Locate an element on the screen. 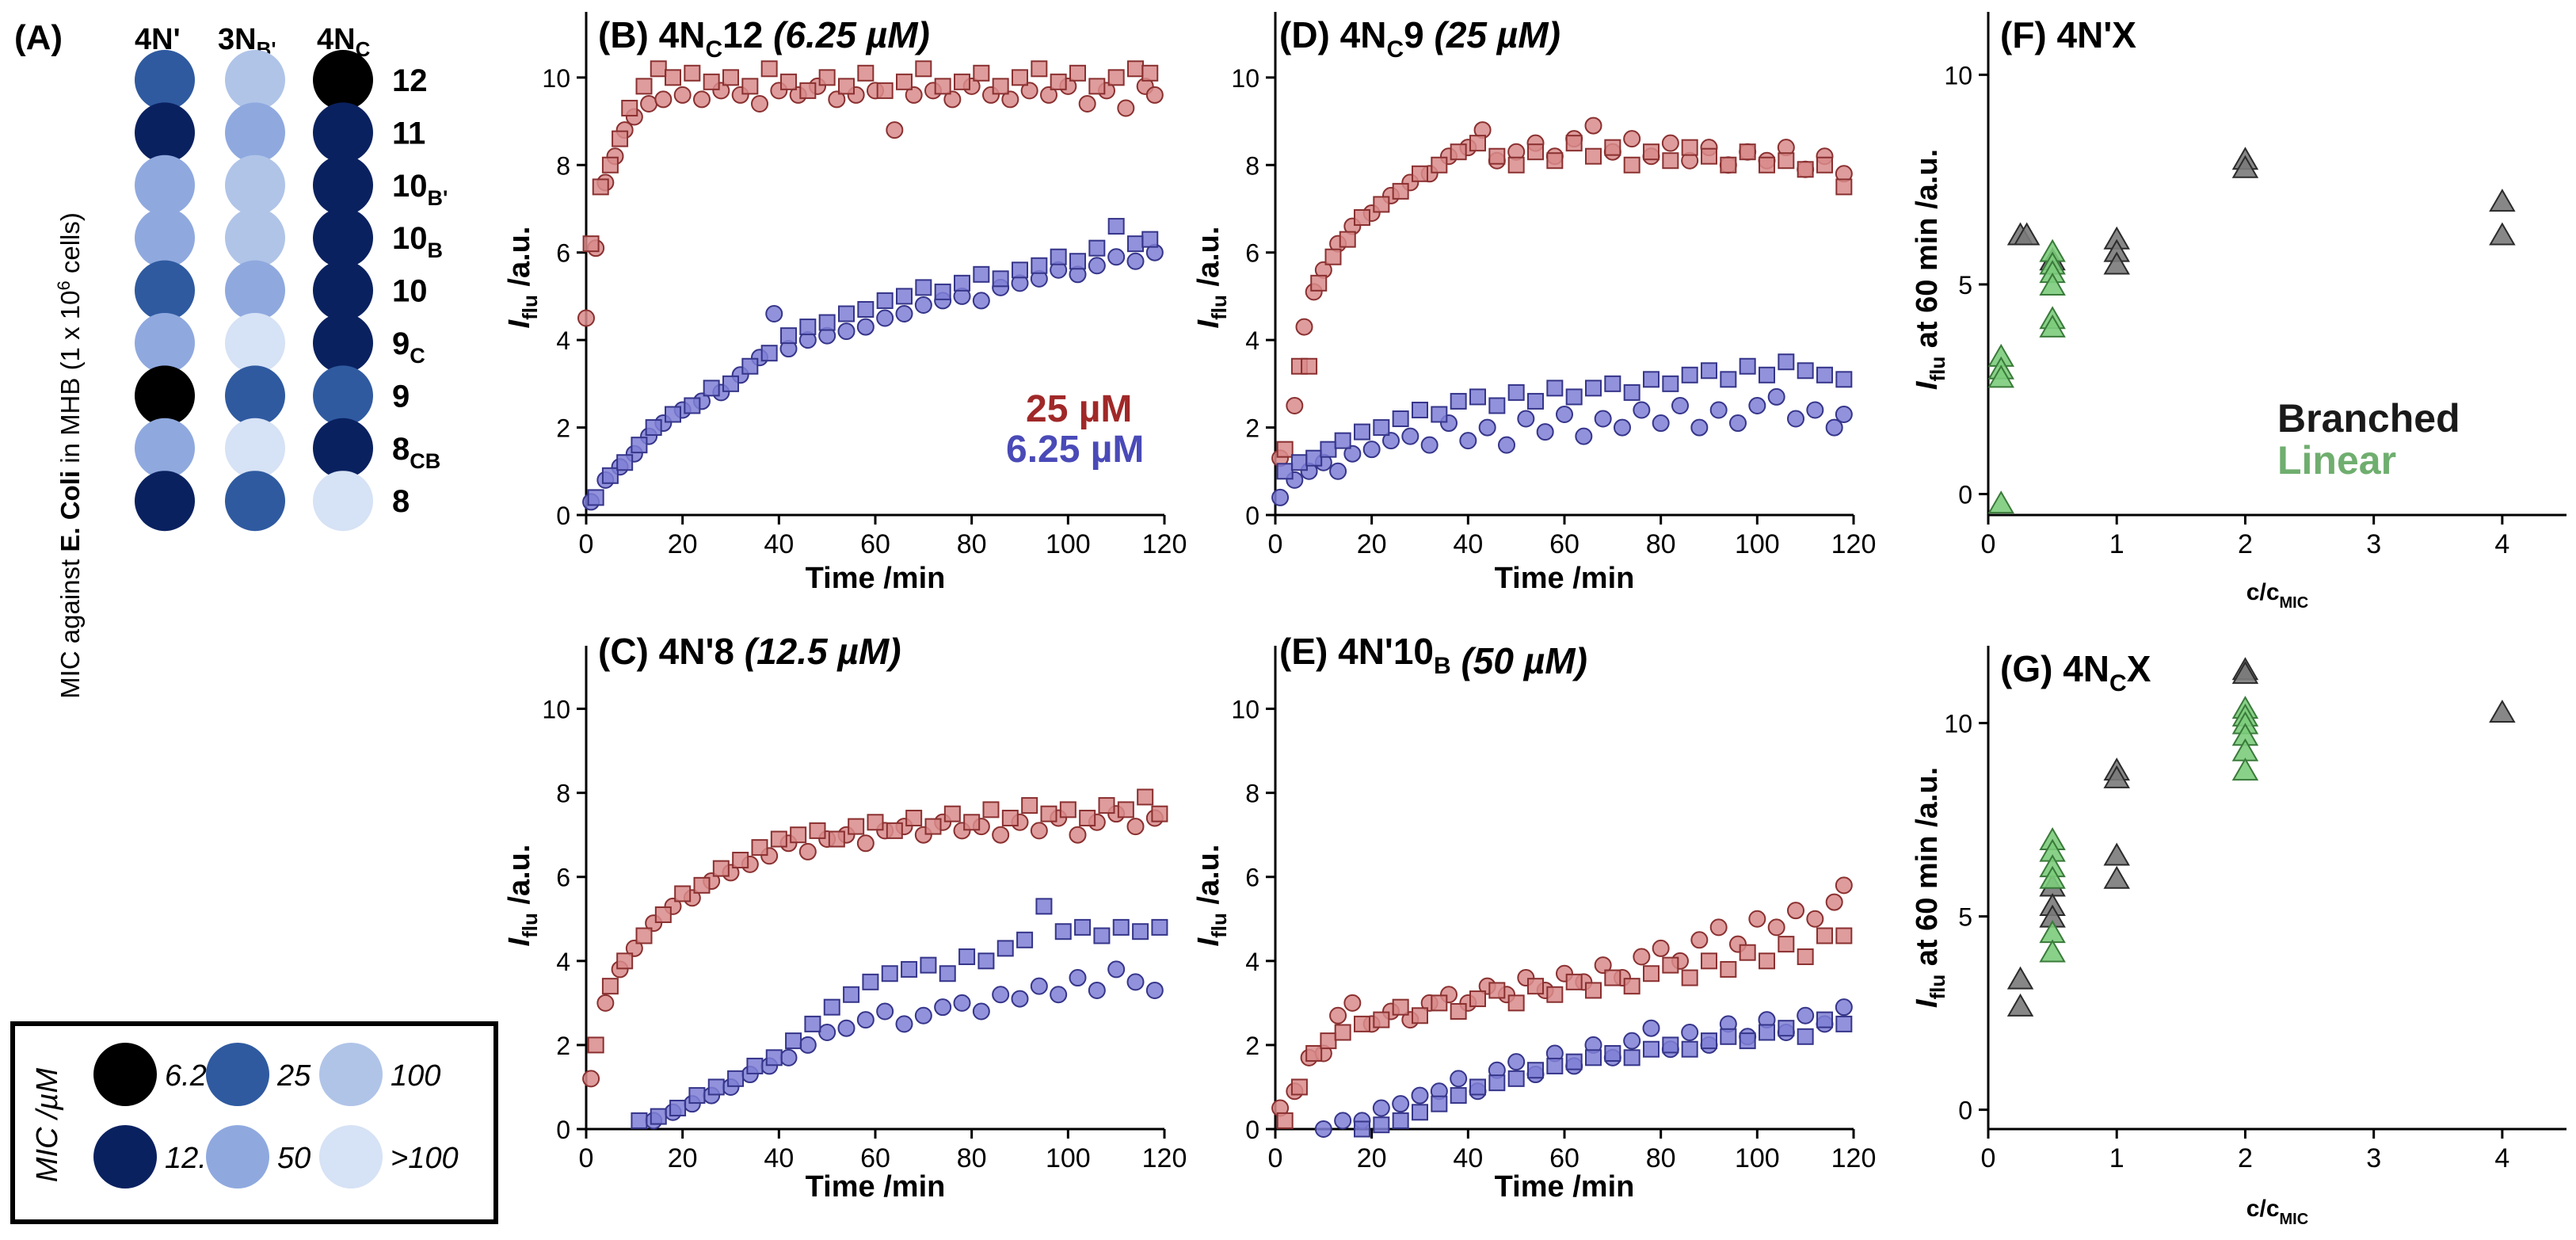  panel-f-series-legend: Branched Linear is located at coordinates (2368, 439).